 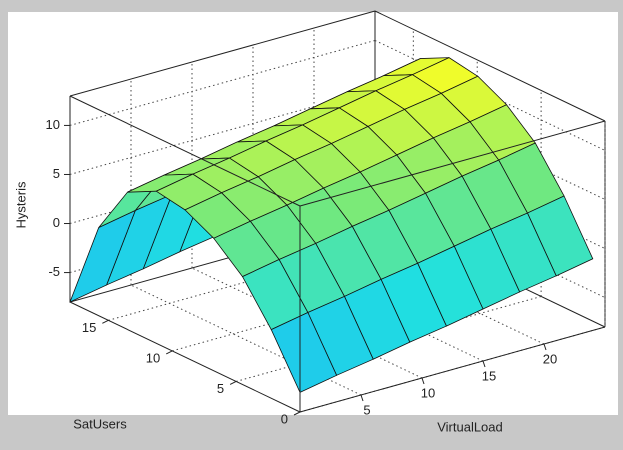 I want to click on surface-face, so click(x=304, y=352).